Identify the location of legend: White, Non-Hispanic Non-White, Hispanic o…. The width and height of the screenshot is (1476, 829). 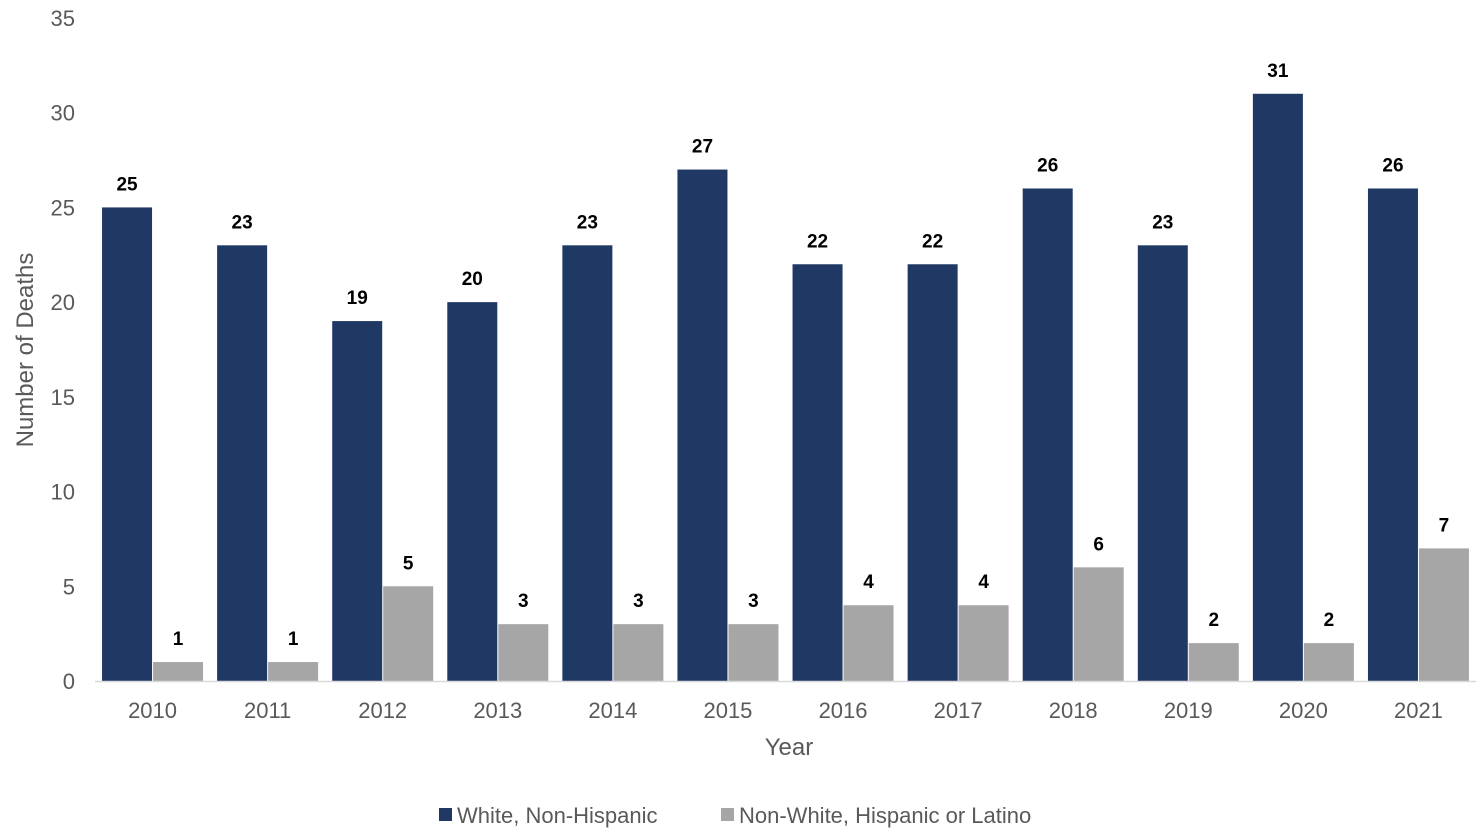
(735, 815).